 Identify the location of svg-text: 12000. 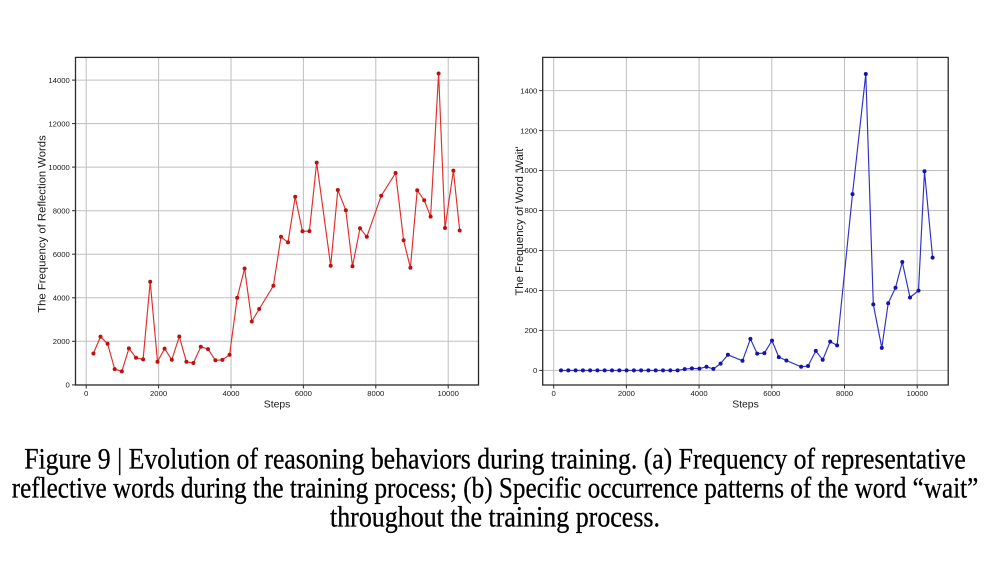
(58, 123).